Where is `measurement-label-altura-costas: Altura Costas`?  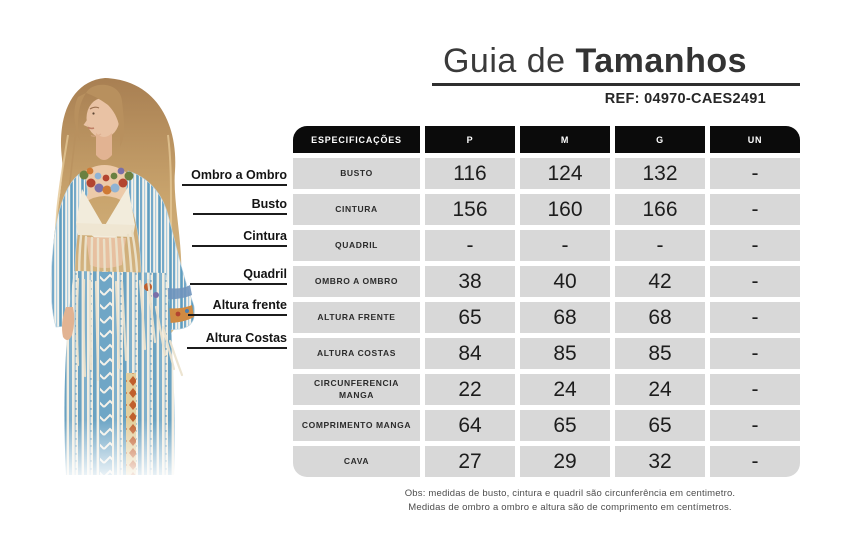
measurement-label-altura-costas: Altura Costas is located at coordinates (237, 340).